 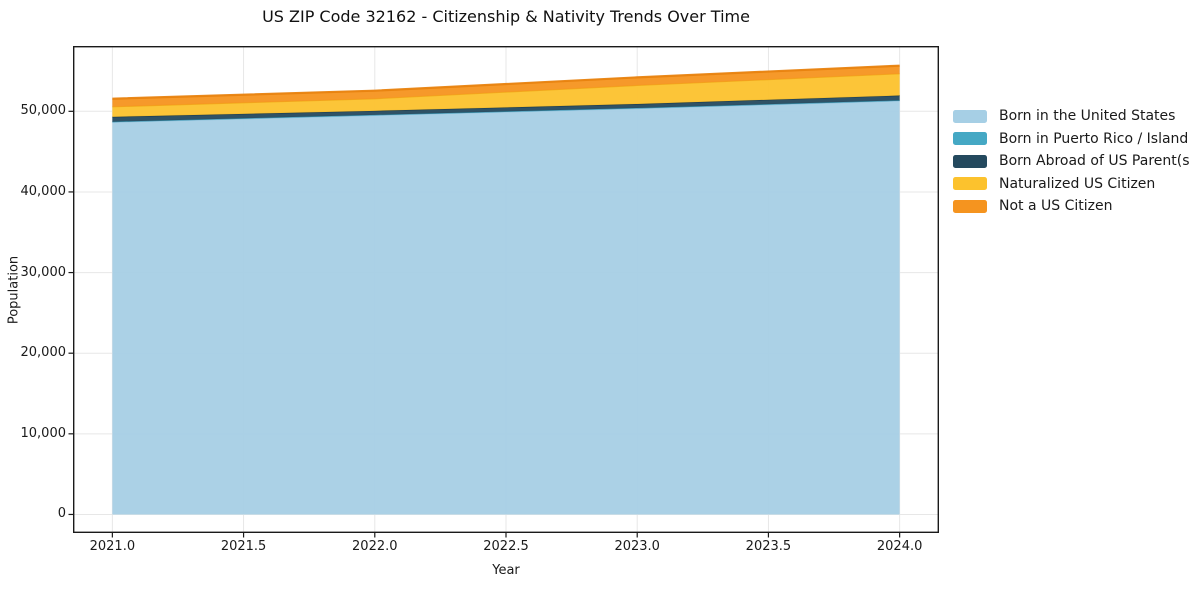 What do you see at coordinates (112, 546) in the screenshot?
I see `x-tick-label: 2021.0` at bounding box center [112, 546].